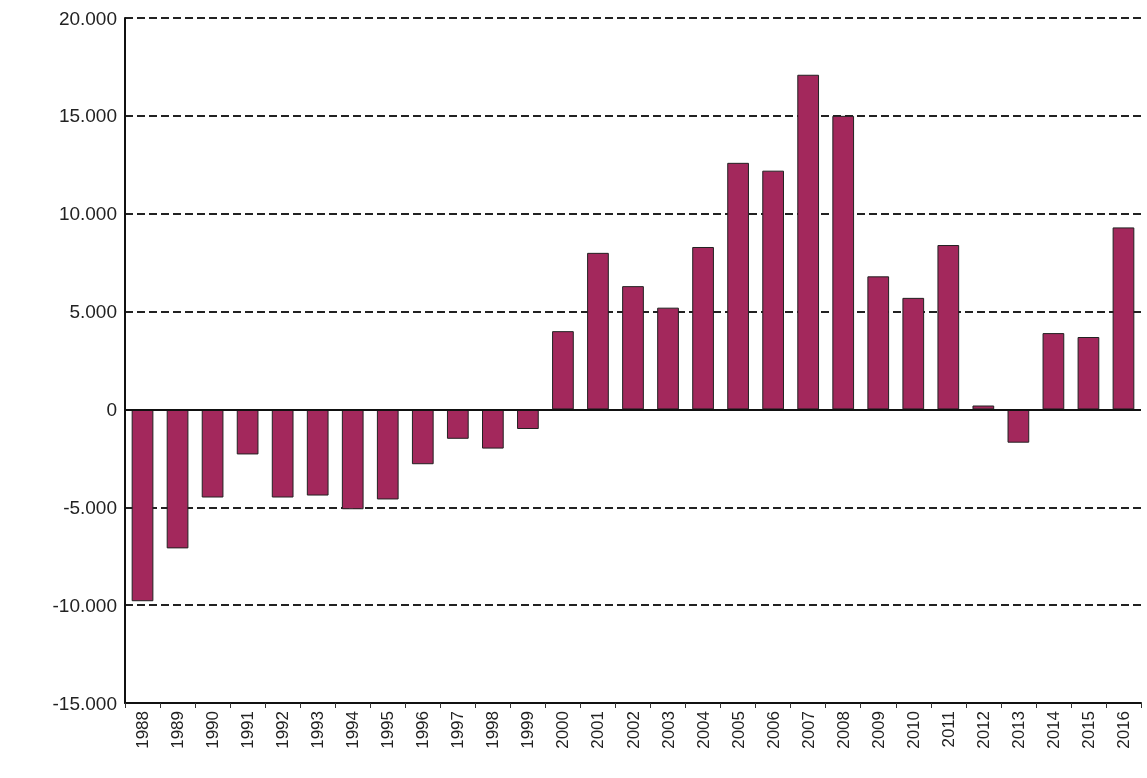 This screenshot has height=778, width=1147. What do you see at coordinates (87, 18) in the screenshot?
I see `y-tick-label: 20.000` at bounding box center [87, 18].